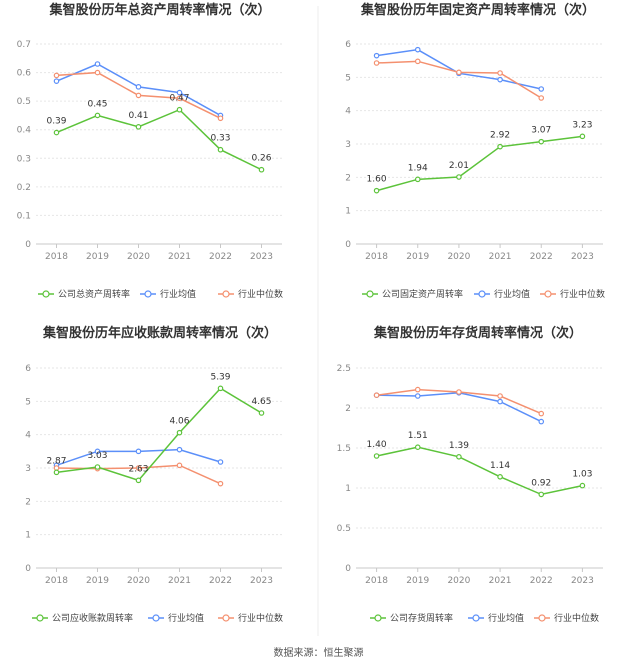 The image size is (637, 668). I want to click on data-label: 2.92, so click(500, 136).